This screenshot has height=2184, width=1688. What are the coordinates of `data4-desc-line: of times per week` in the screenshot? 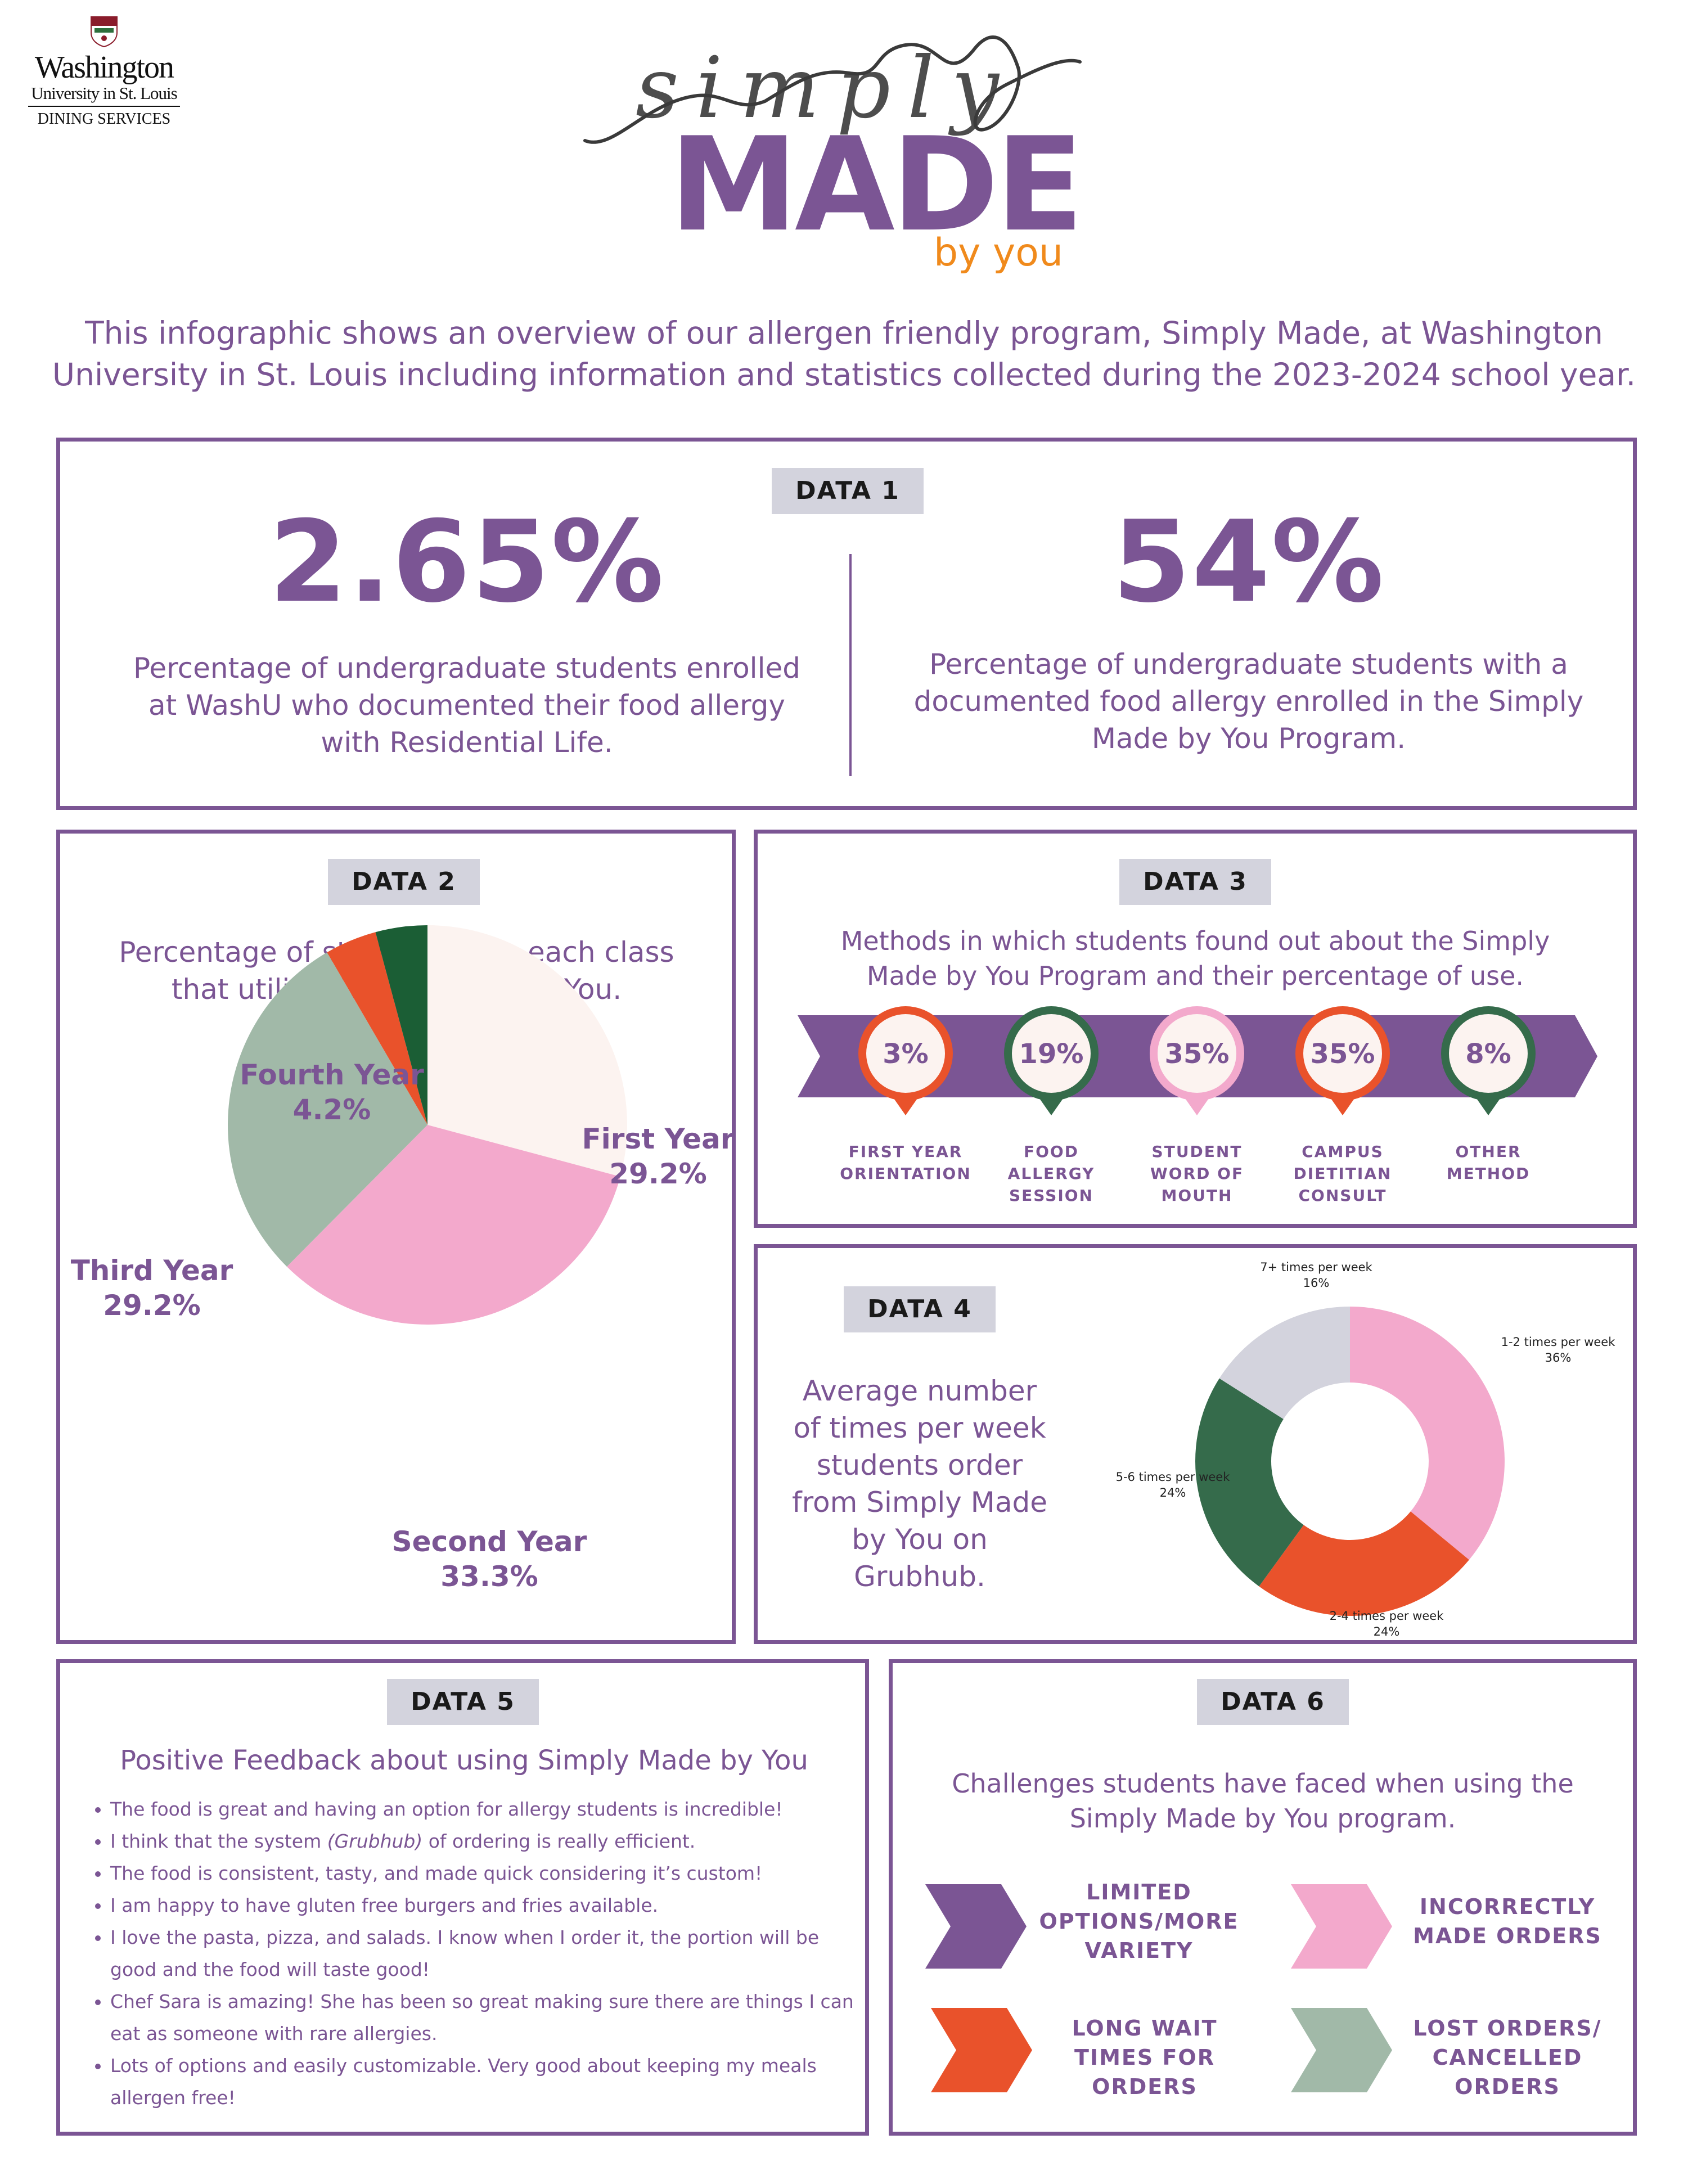 It's located at (919, 1428).